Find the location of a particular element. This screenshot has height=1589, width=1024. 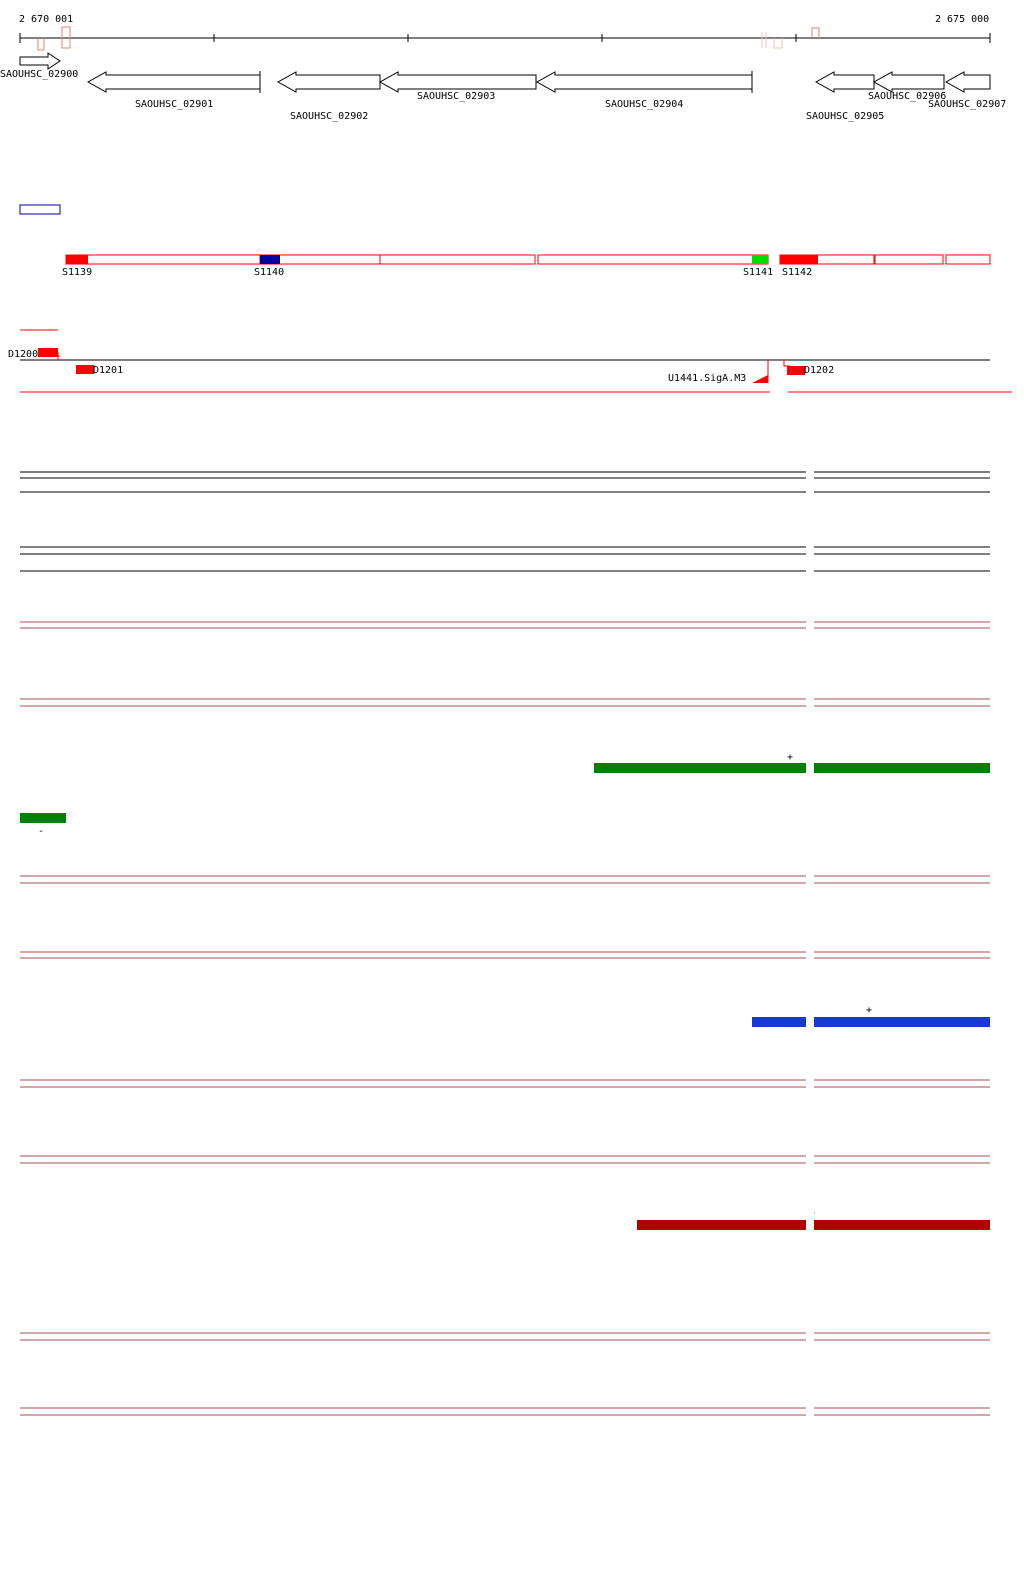

gene-label: SAOUHSC_02902 is located at coordinates (329, 116).